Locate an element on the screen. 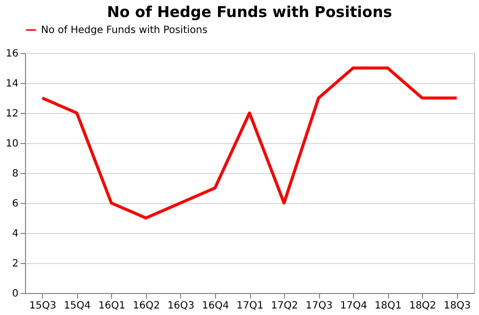 This screenshot has width=479, height=315. y-tick-label: 2 is located at coordinates (15, 264).